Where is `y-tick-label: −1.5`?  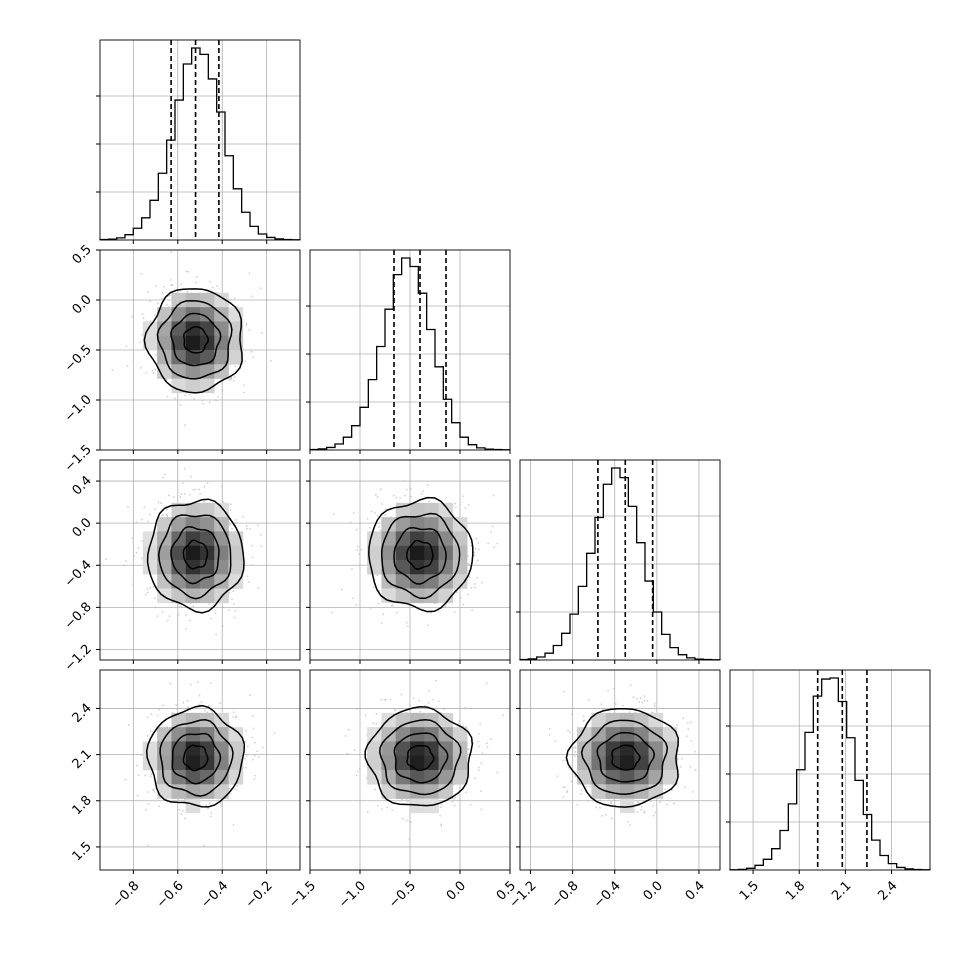
y-tick-label: −1.5 is located at coordinates (78, 458).